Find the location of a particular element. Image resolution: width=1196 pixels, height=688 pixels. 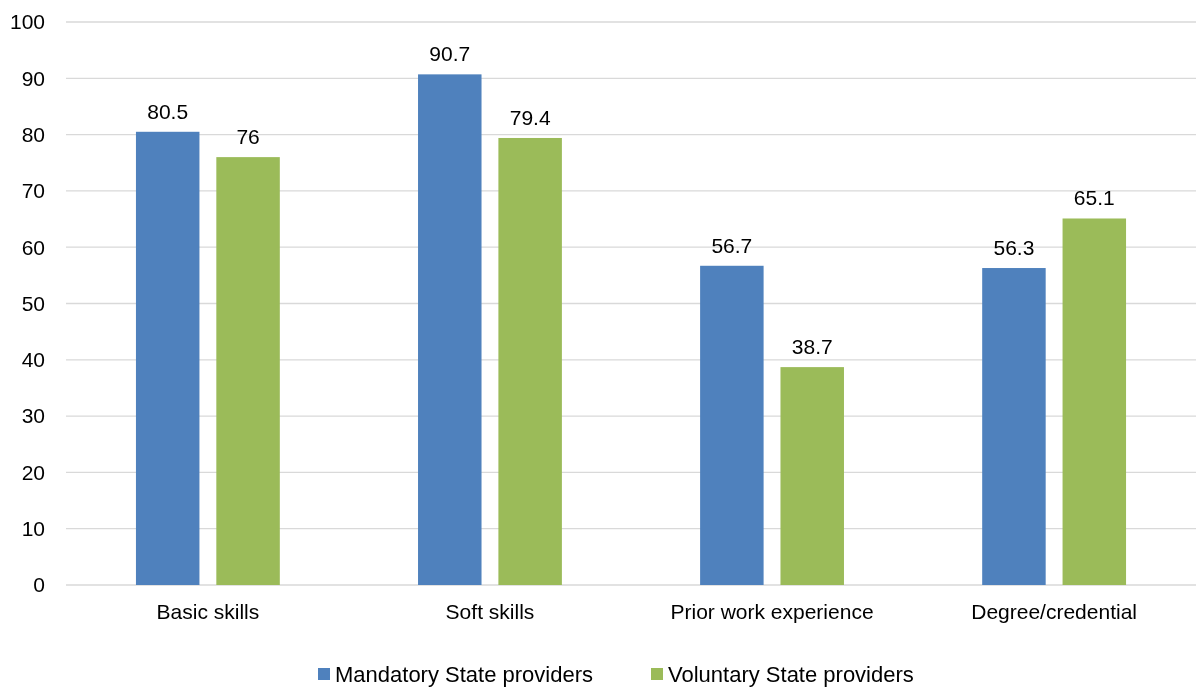

y-tick-label: 30 is located at coordinates (33, 416).